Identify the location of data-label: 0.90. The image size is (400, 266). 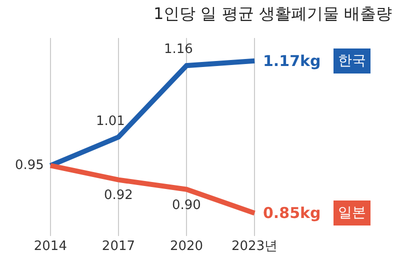
(186, 205).